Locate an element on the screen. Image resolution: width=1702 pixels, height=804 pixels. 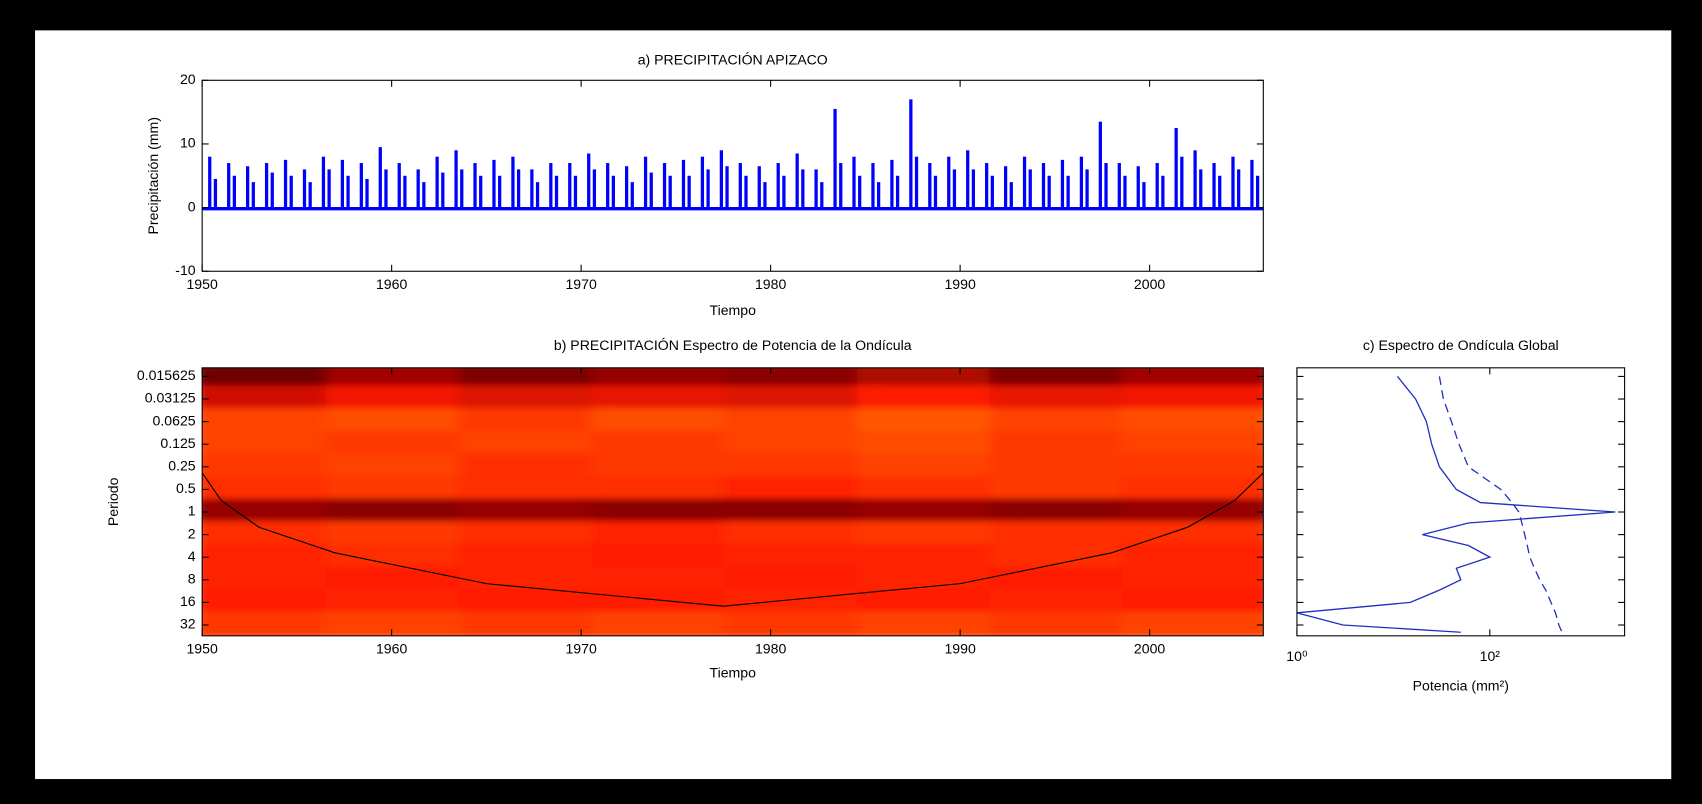
chart-title: c) Espectro de Ondícula Global is located at coordinates (1461, 345).